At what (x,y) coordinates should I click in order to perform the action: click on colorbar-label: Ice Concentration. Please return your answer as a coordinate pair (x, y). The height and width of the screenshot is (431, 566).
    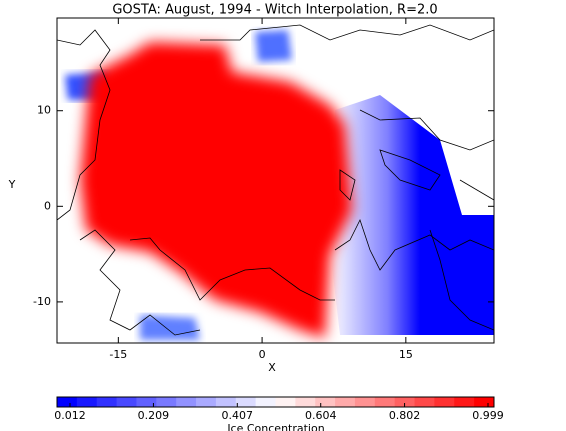
    Looking at the image, I should click on (275, 426).